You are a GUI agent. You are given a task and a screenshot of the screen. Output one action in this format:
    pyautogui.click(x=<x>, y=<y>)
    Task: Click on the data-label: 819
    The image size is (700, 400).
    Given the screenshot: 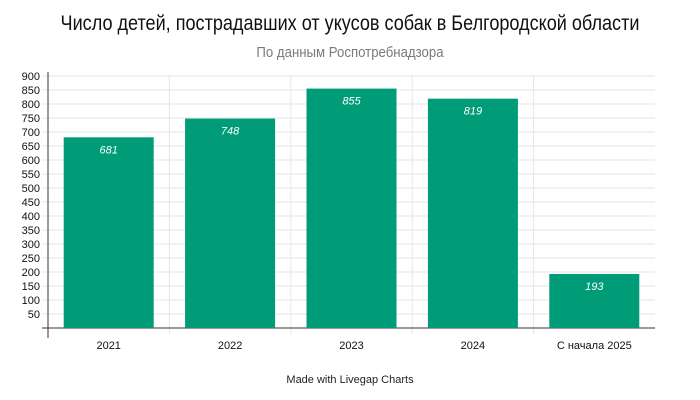 What is the action you would take?
    pyautogui.click(x=473, y=112)
    